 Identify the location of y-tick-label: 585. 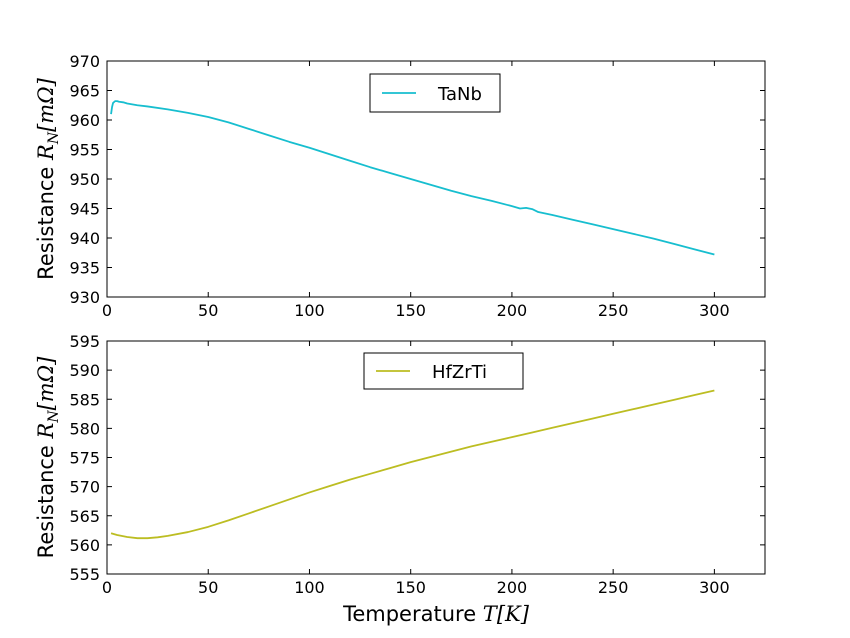
(84, 399).